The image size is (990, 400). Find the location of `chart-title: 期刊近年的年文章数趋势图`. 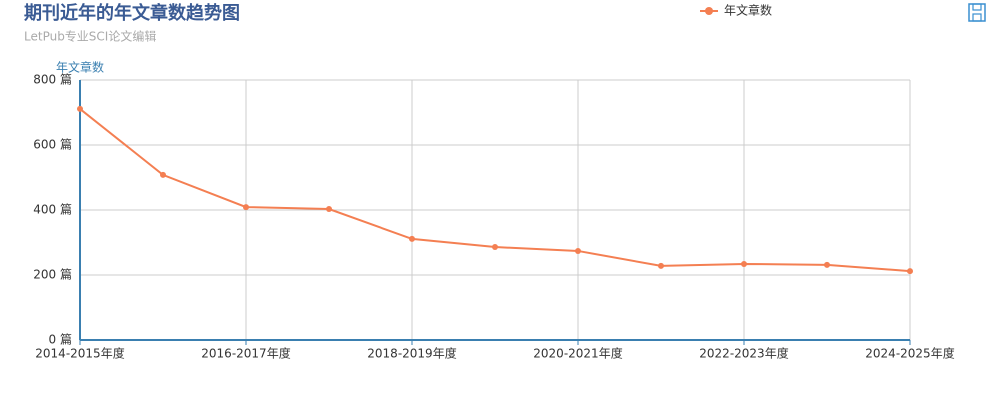

chart-title: 期刊近年的年文章数趋势图 is located at coordinates (132, 13).